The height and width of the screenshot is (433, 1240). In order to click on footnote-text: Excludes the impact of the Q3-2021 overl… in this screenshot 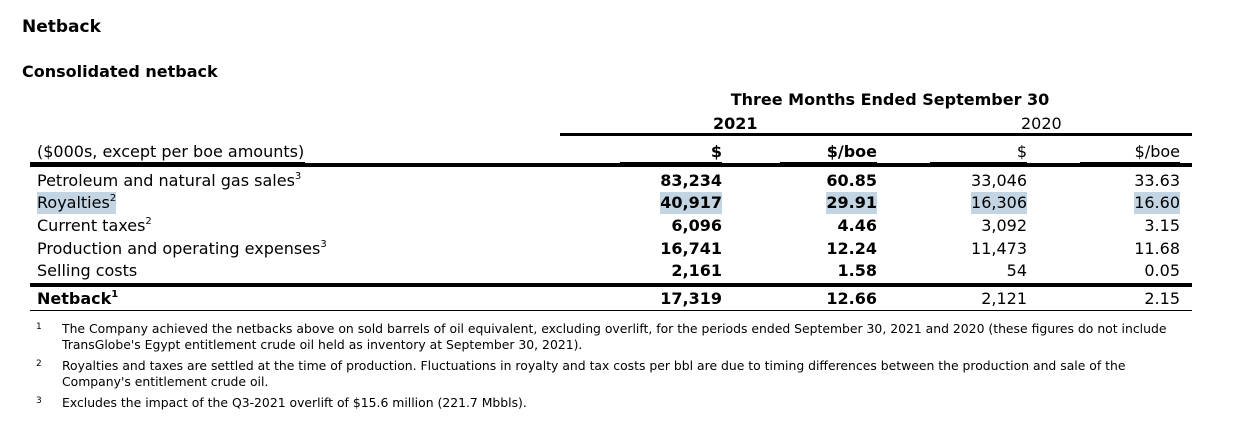, I will do `click(294, 402)`.